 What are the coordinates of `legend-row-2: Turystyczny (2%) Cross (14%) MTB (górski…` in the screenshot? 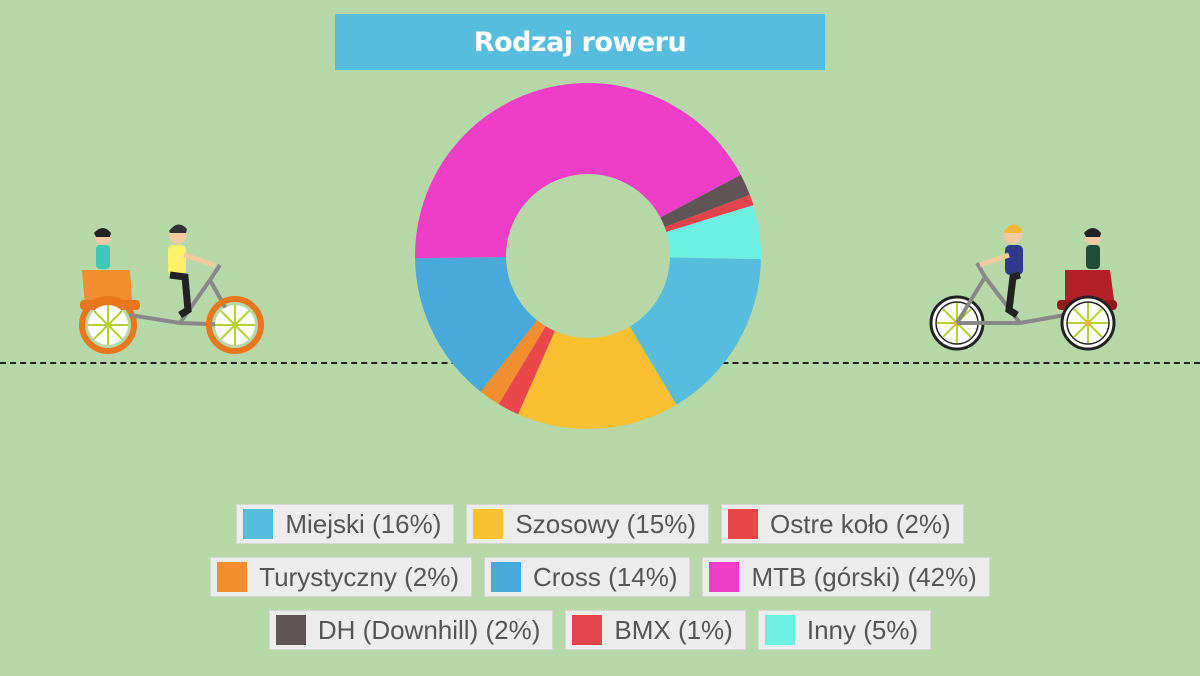 It's located at (600, 577).